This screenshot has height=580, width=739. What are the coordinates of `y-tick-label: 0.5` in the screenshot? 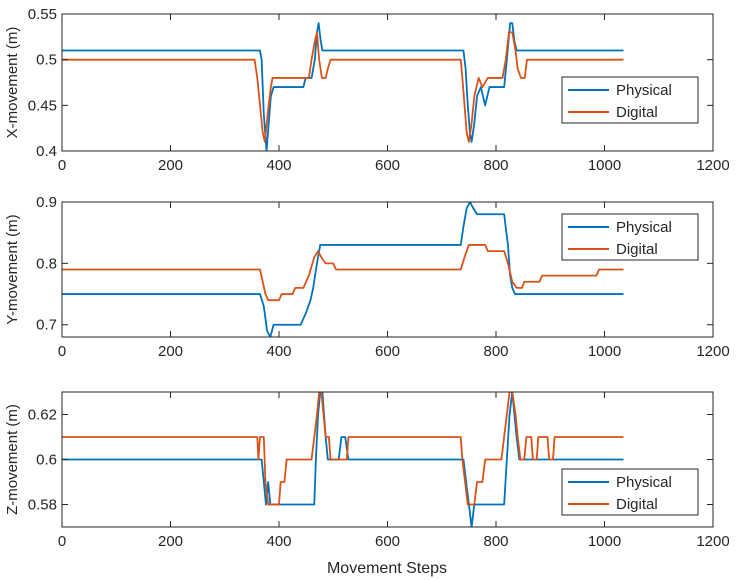 It's located at (46, 60).